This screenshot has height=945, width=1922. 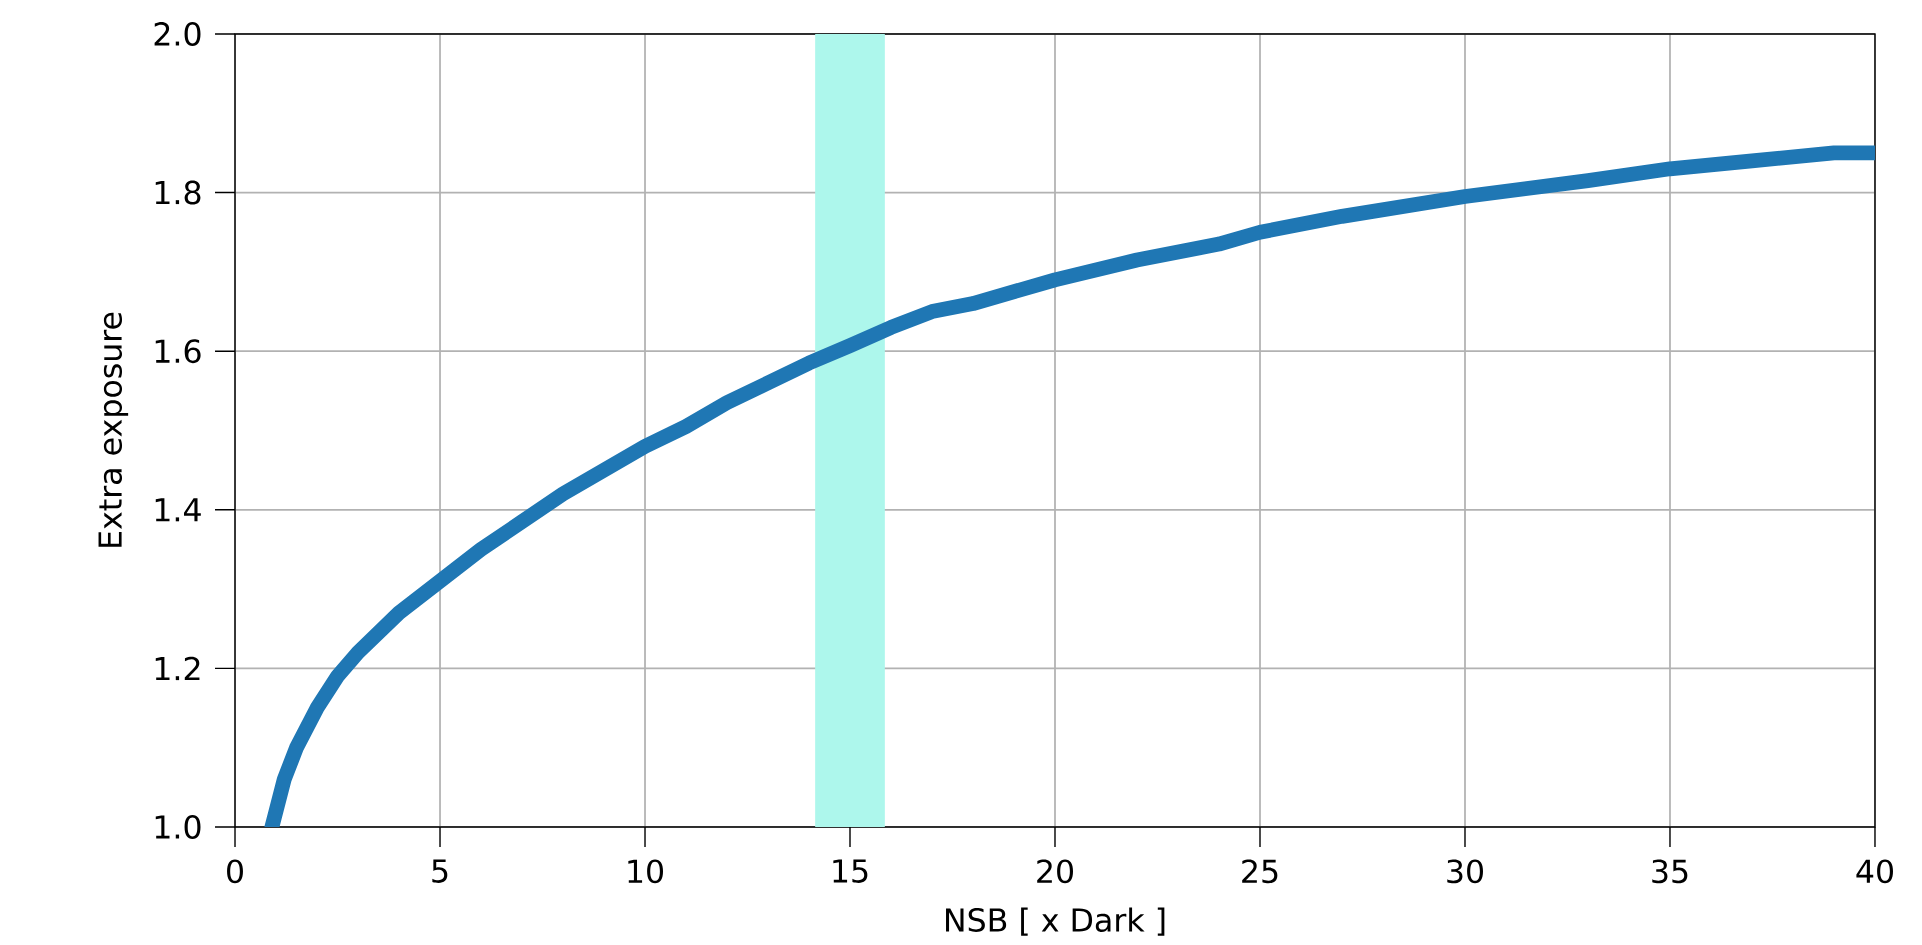 What do you see at coordinates (178, 827) in the screenshot?
I see `y-tick-label: 1.0` at bounding box center [178, 827].